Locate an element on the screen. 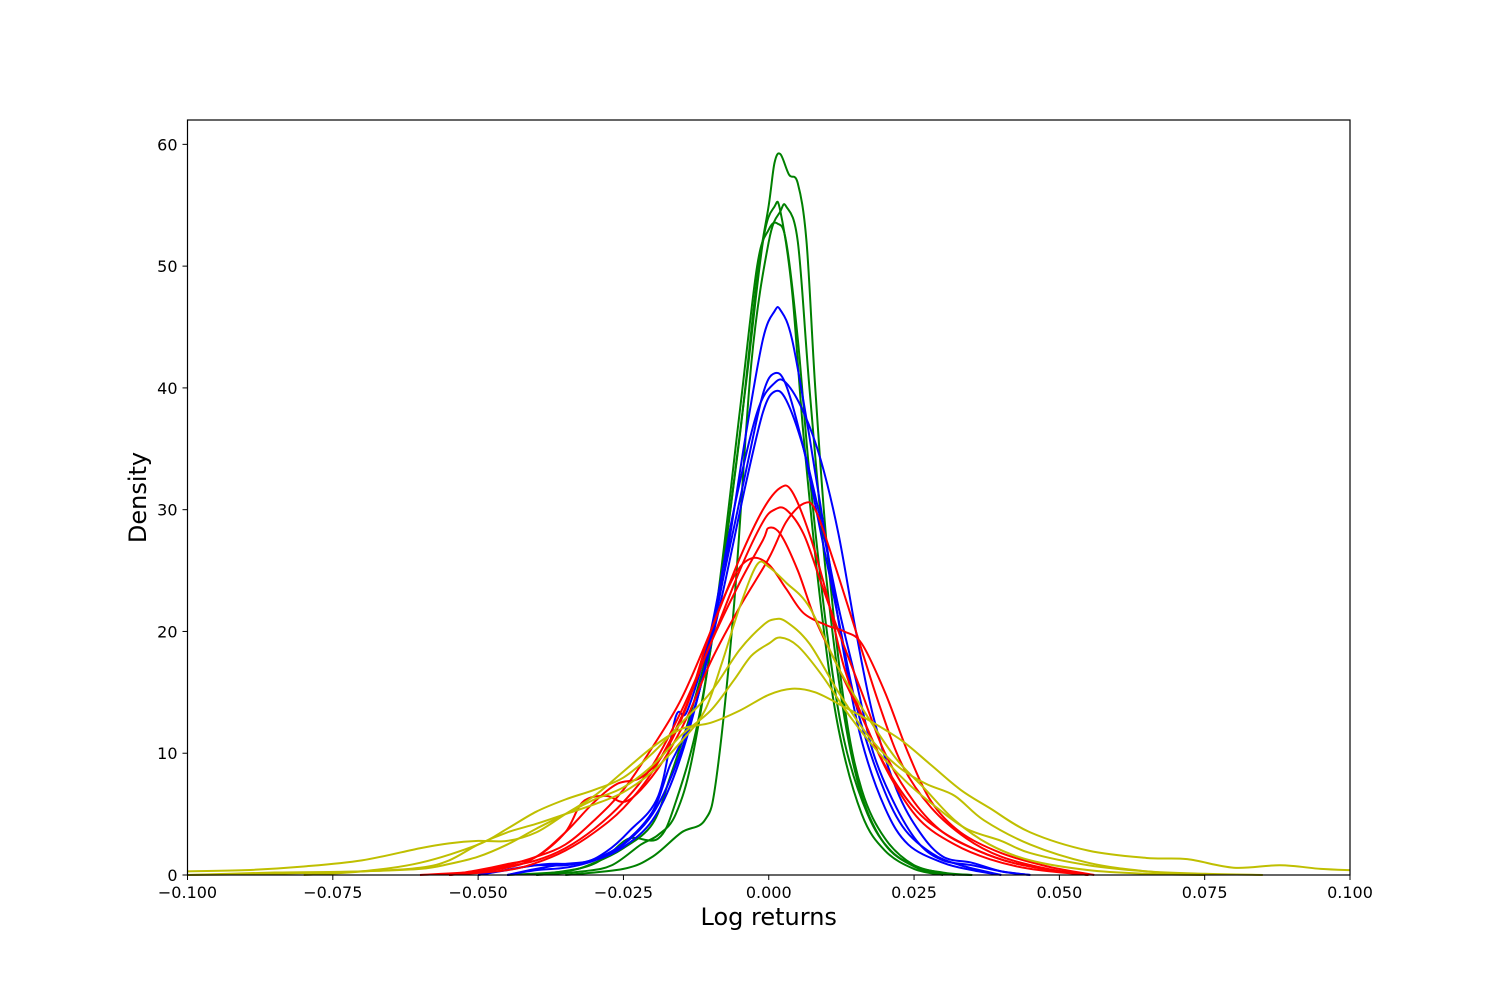 The width and height of the screenshot is (1500, 1004). x-tick-label: 0.025 is located at coordinates (914, 892).